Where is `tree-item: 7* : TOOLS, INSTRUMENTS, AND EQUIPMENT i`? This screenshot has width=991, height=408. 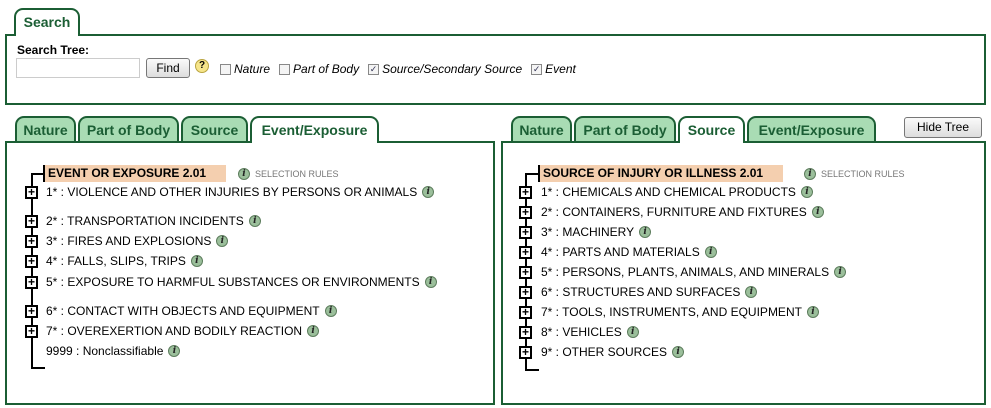 tree-item: 7* : TOOLS, INSTRUMENTS, AND EQUIPMENT i is located at coordinates (680, 312).